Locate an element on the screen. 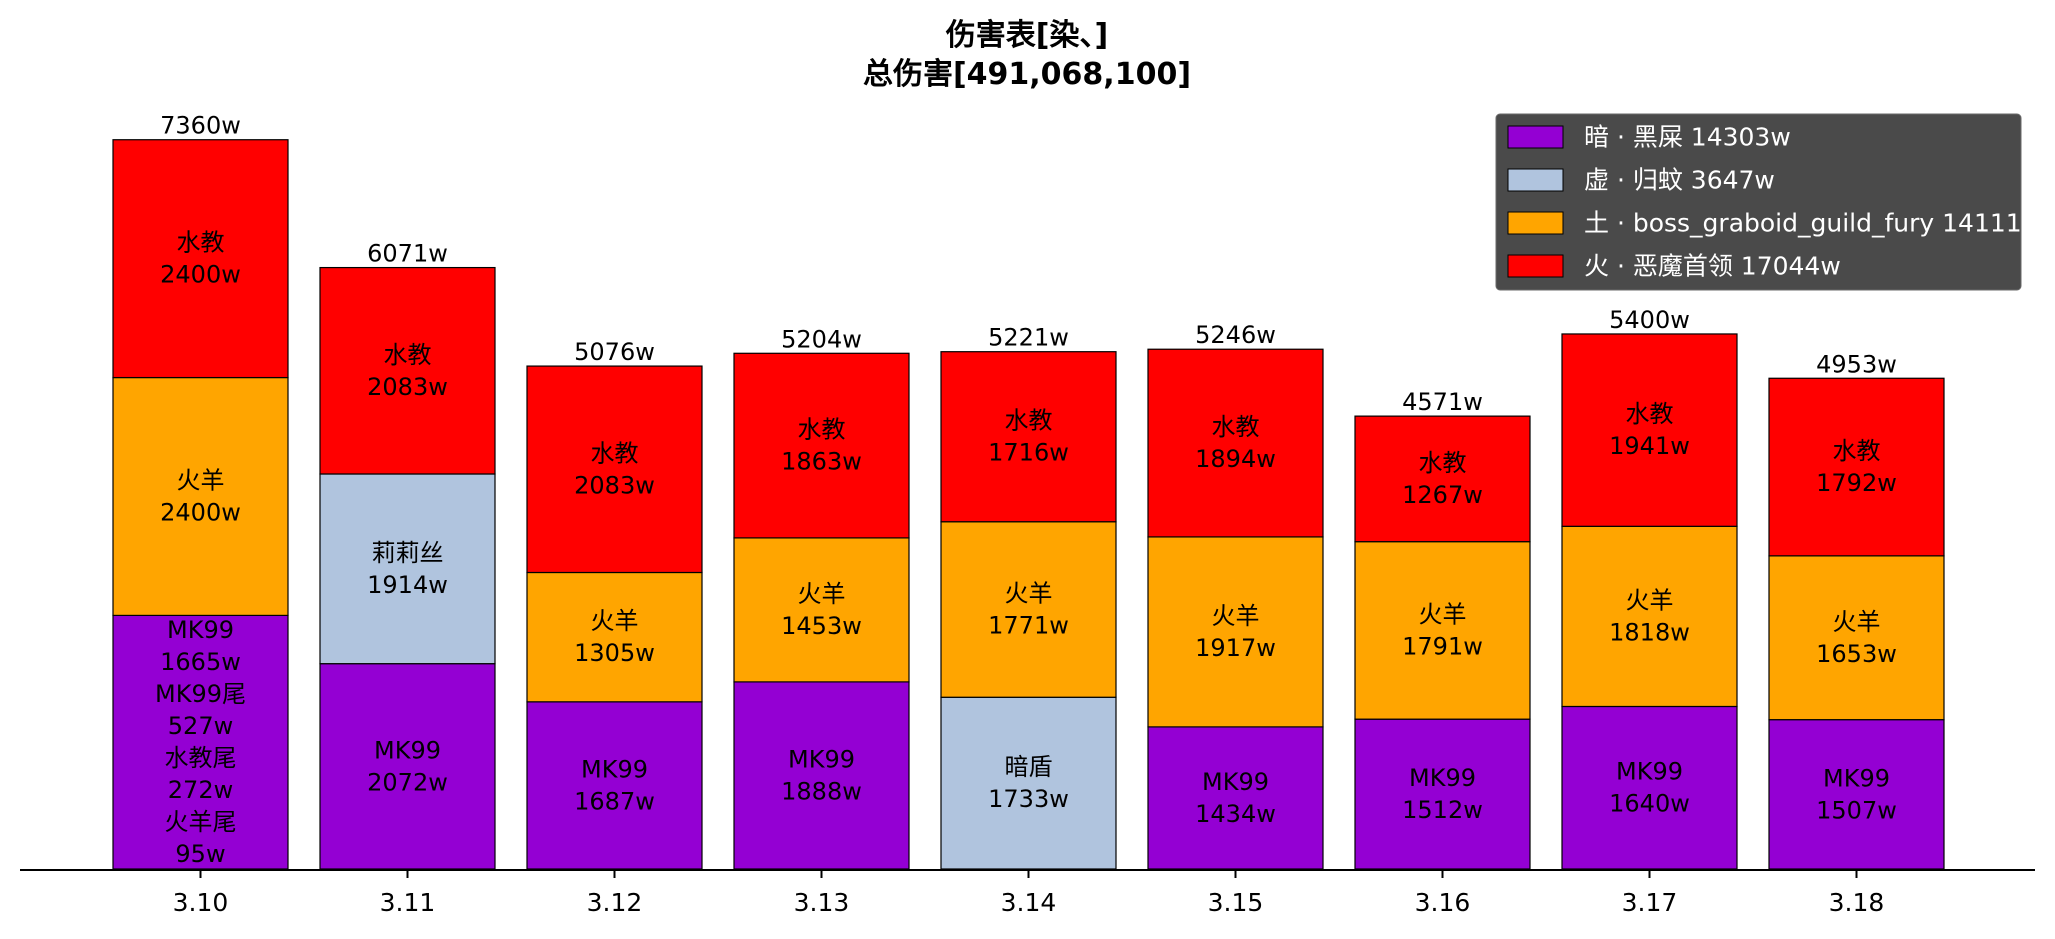 The height and width of the screenshot is (939, 2055). bar-total-label: 5221w is located at coordinates (1028, 338).